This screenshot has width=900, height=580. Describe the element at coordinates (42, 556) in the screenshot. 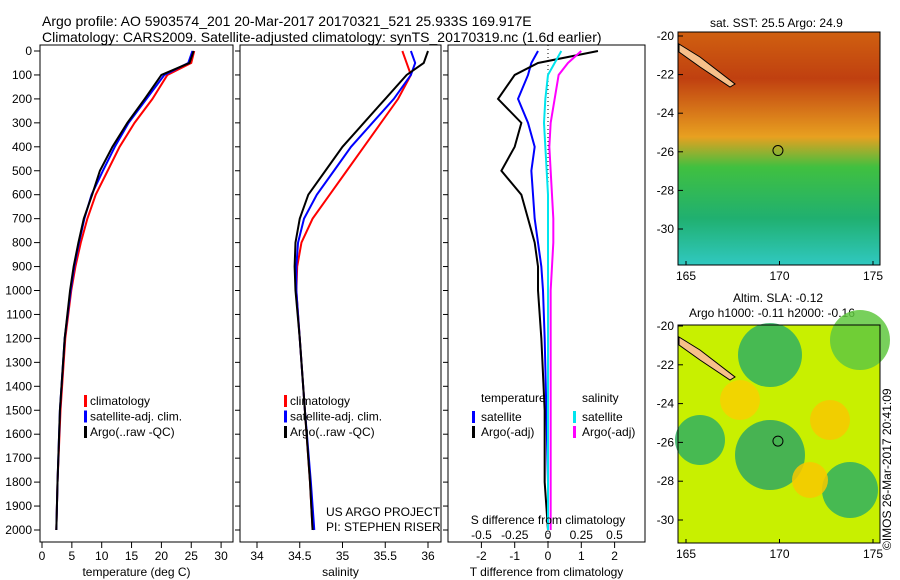

I see `x-tick-label: 0` at that location.